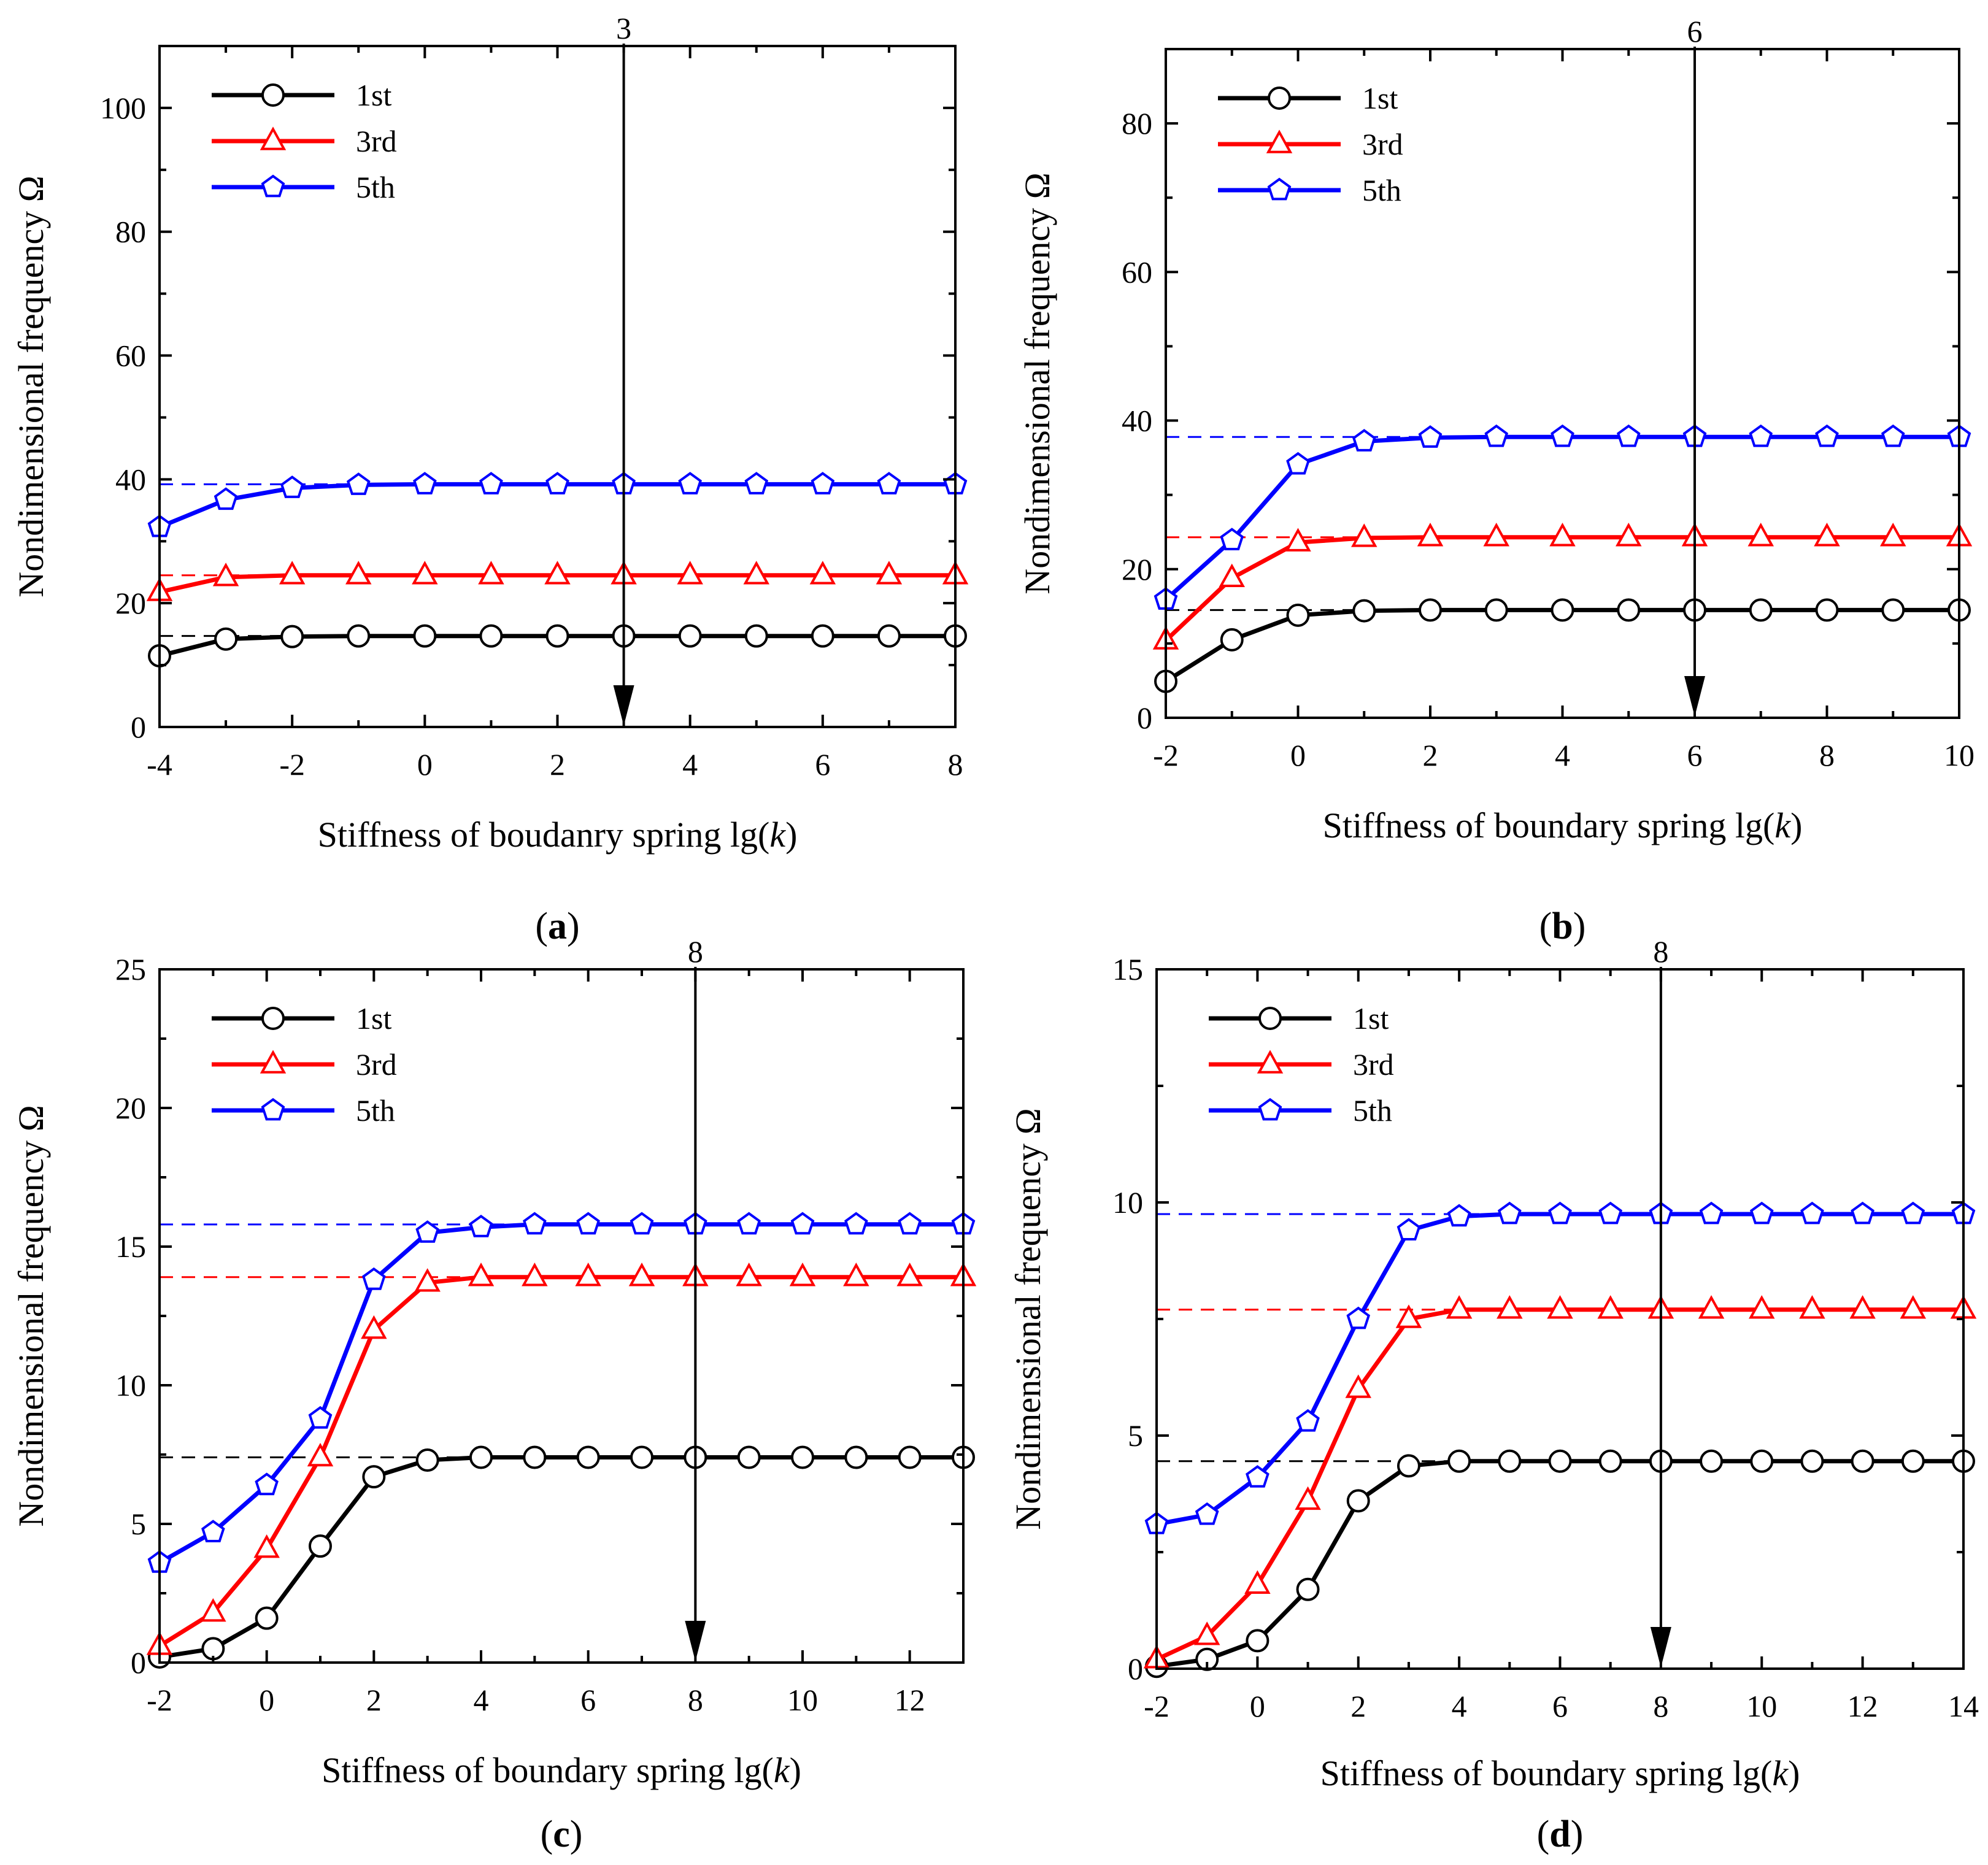 This screenshot has width=1988, height=1865. I want to click on x-tick-label: 0, so click(1298, 755).